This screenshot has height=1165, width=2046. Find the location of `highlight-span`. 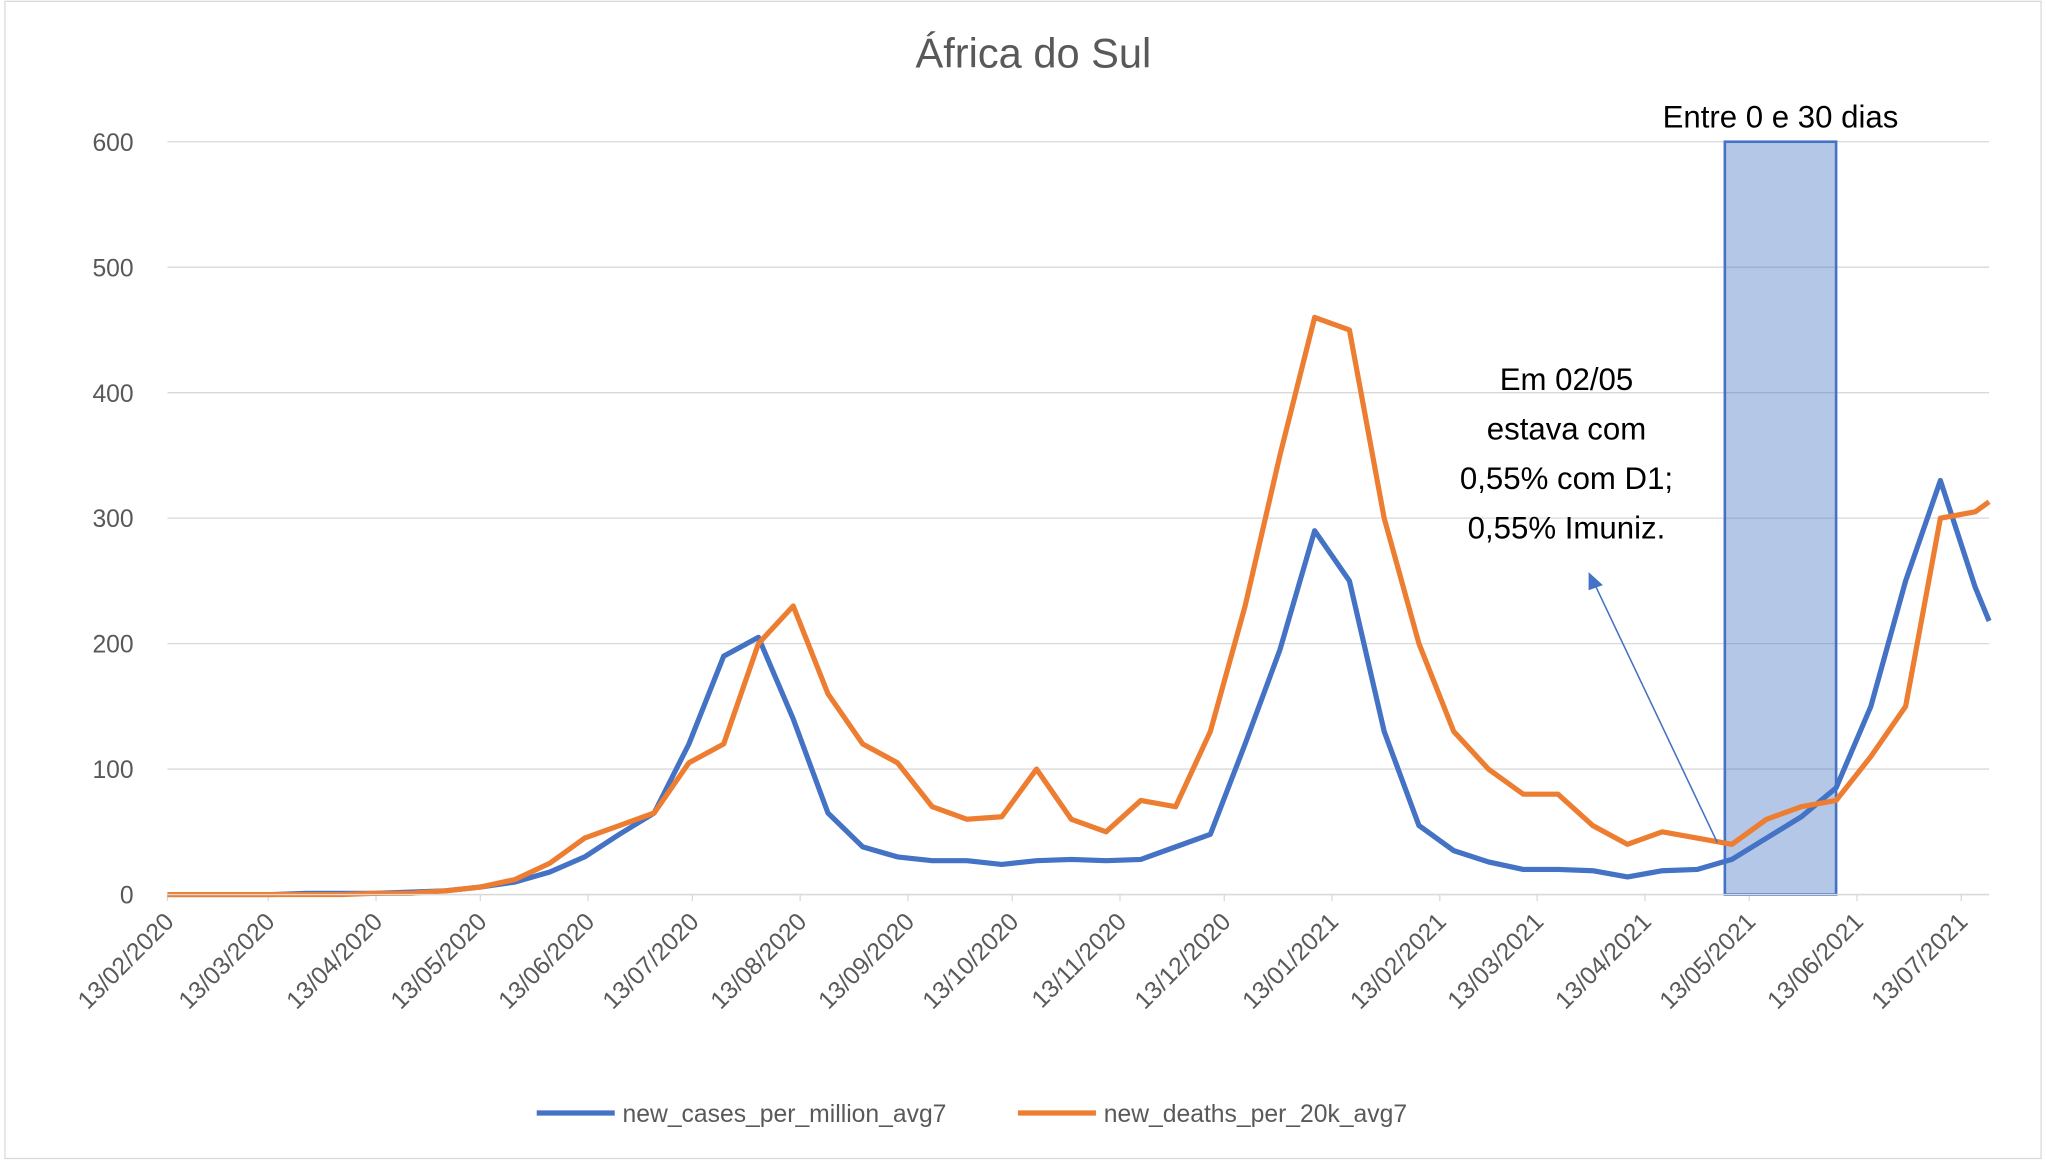

highlight-span is located at coordinates (1780, 518).